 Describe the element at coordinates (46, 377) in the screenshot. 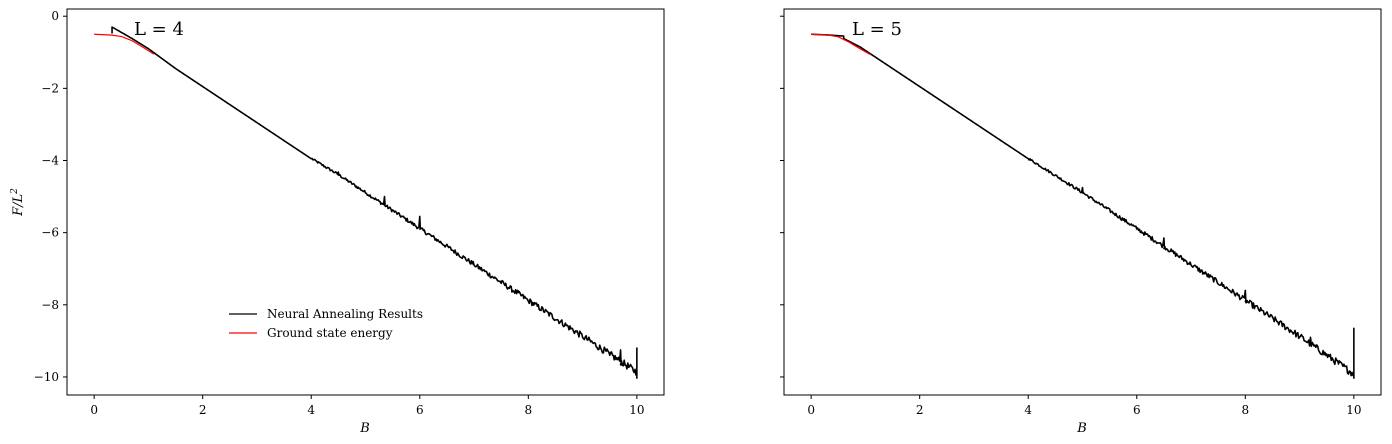

I see `y-tick-label: −10` at that location.